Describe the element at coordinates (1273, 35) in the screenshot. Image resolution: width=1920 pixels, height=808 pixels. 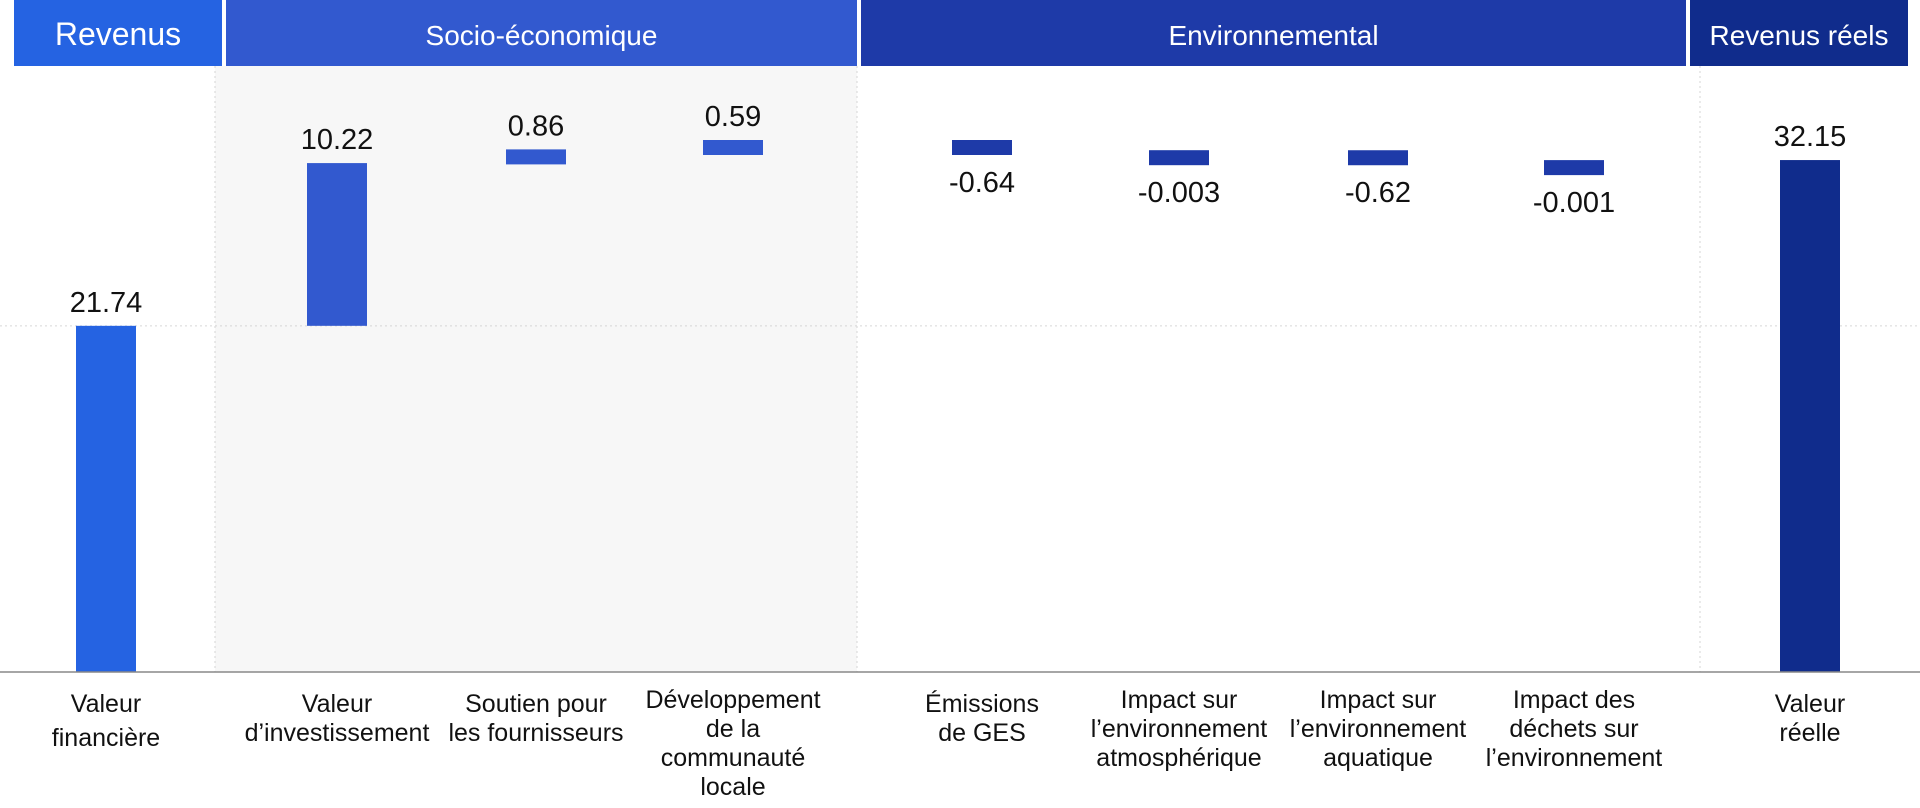
I see `section-header-label-2: Environnemental` at that location.